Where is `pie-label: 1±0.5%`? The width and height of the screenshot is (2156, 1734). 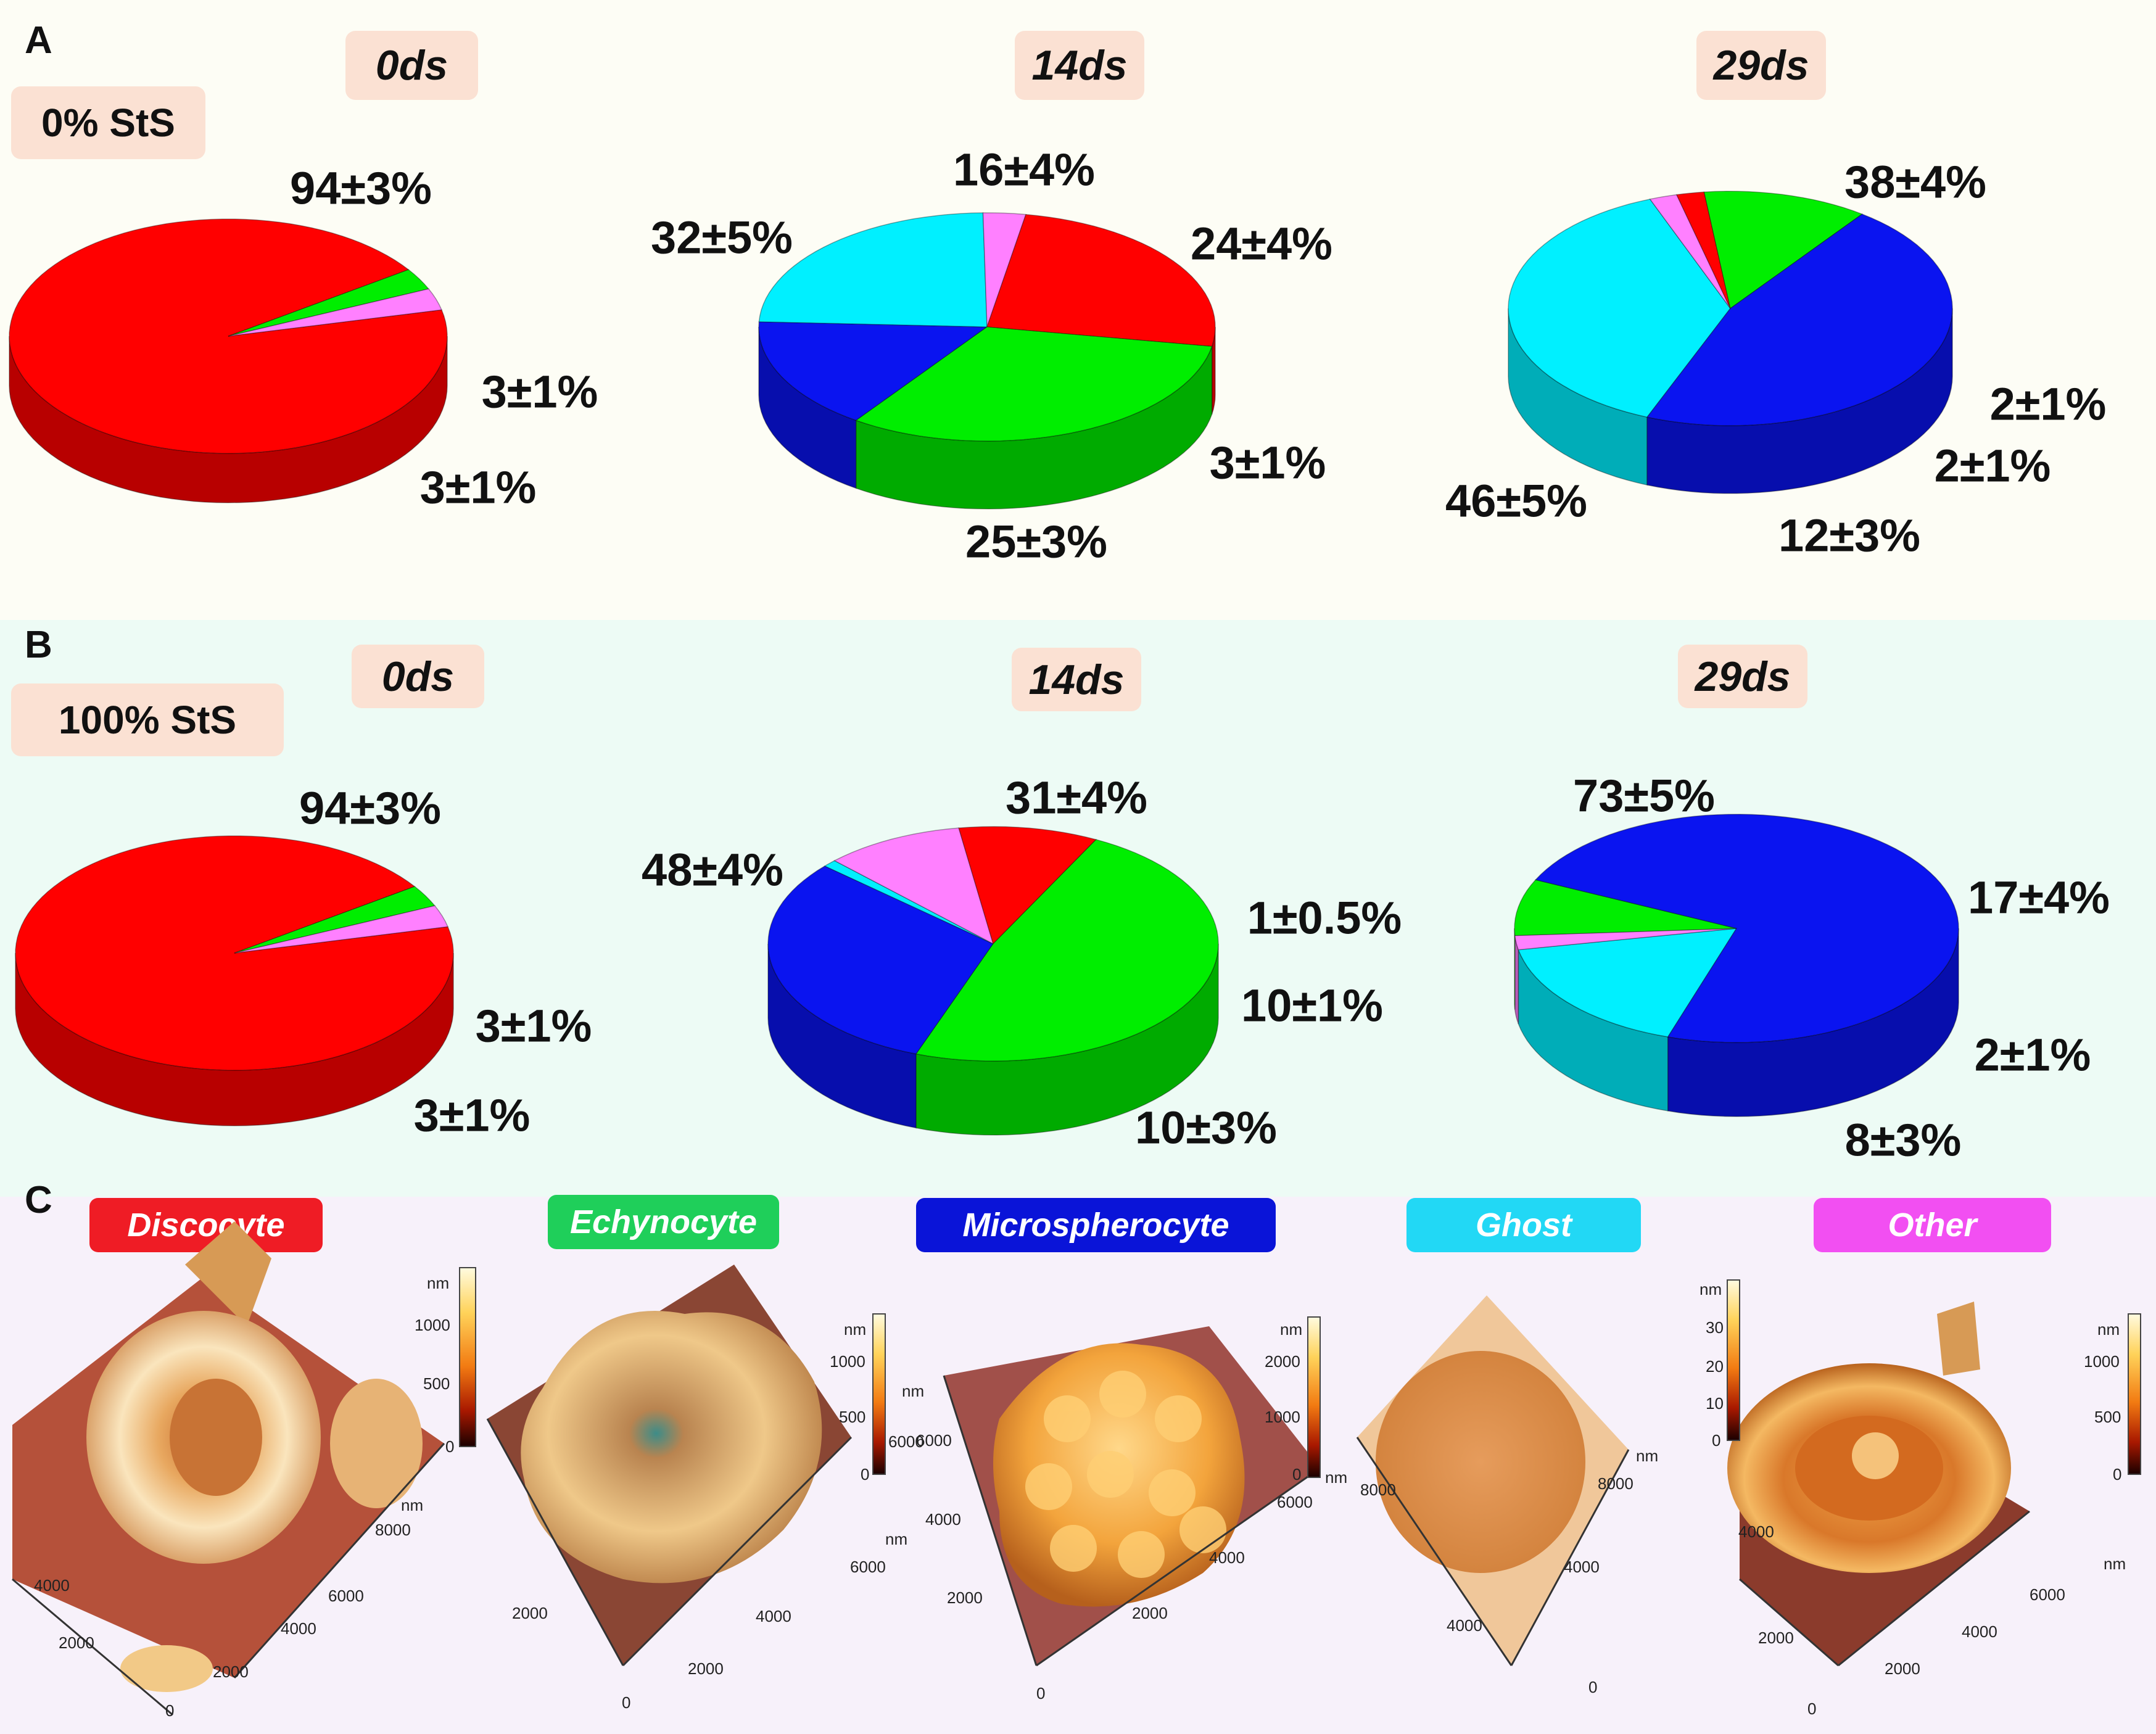
pie-label: 1±0.5% is located at coordinates (1324, 918).